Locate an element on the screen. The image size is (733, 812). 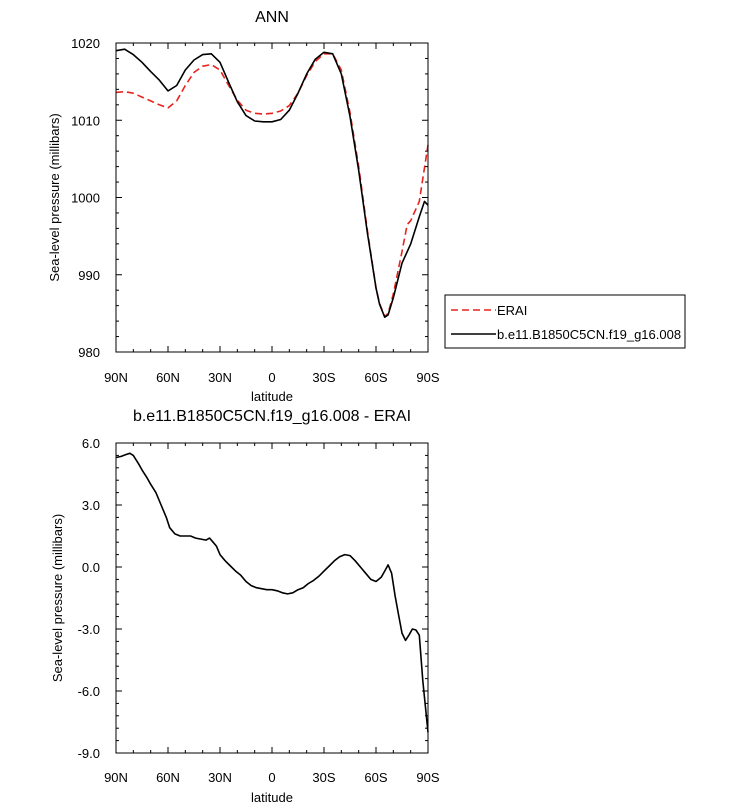
y-tick-label: -3.0 is located at coordinates (89, 629).